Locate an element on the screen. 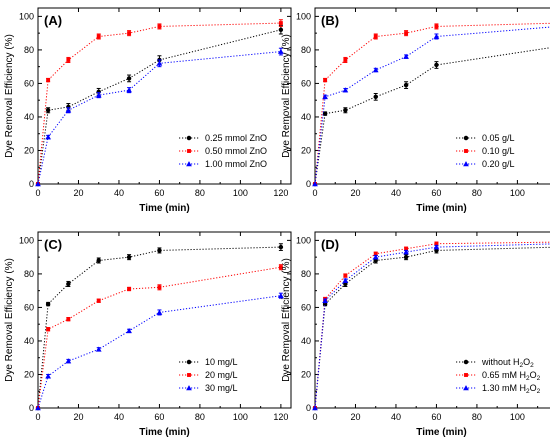 The width and height of the screenshot is (550, 446). legend-label: 0.05 g/L is located at coordinates (498, 138).